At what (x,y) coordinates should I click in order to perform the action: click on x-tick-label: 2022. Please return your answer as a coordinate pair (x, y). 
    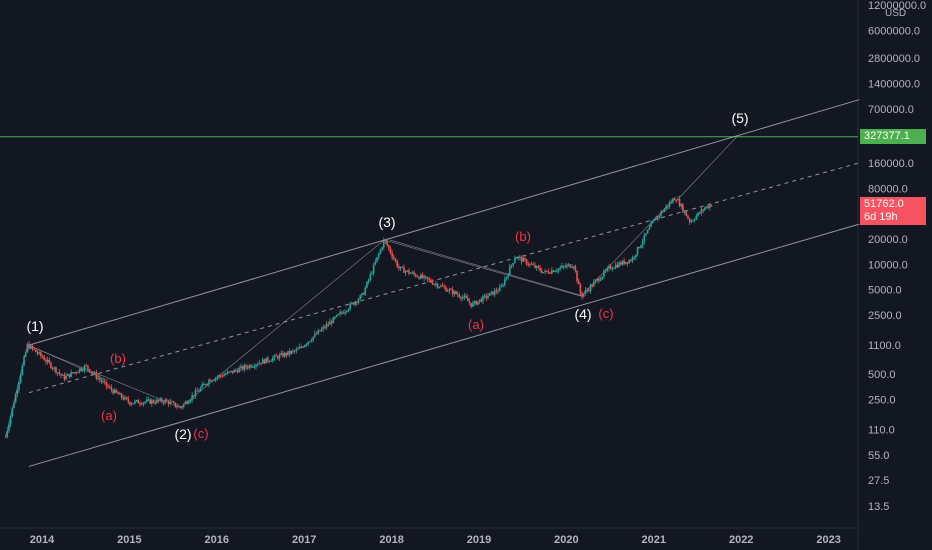
    Looking at the image, I should click on (741, 540).